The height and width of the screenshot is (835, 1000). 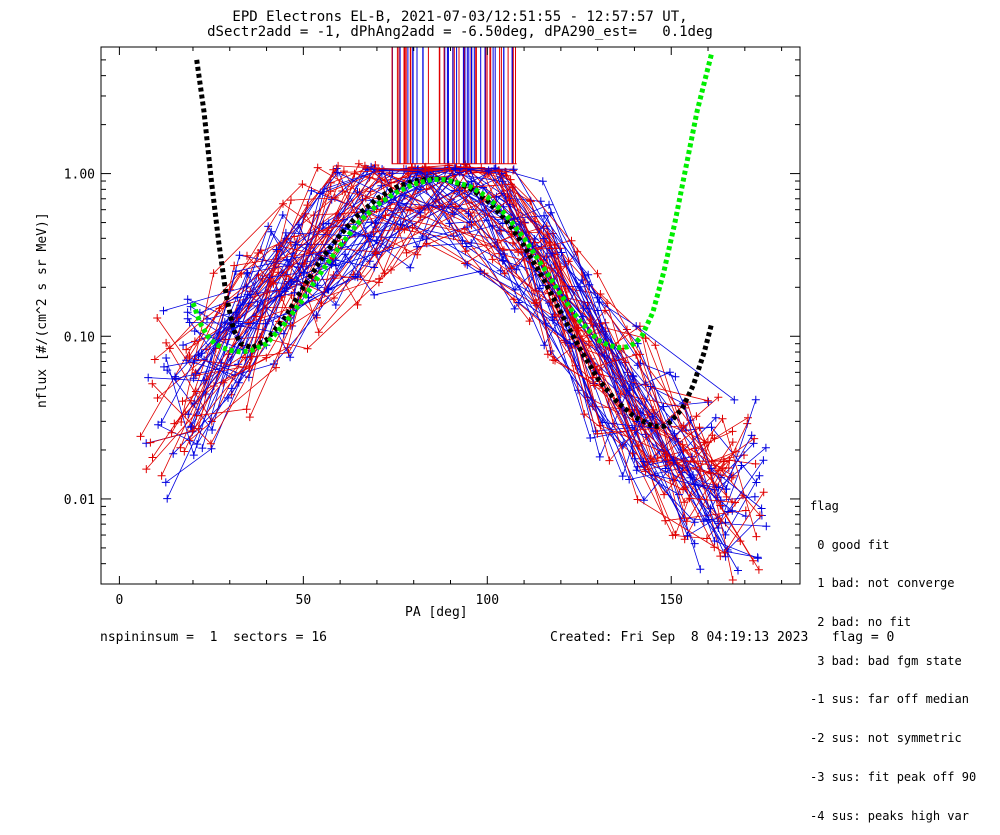 I want to click on footer-sample-info: nspininsum = 1 sectors = 16, so click(x=213, y=637).